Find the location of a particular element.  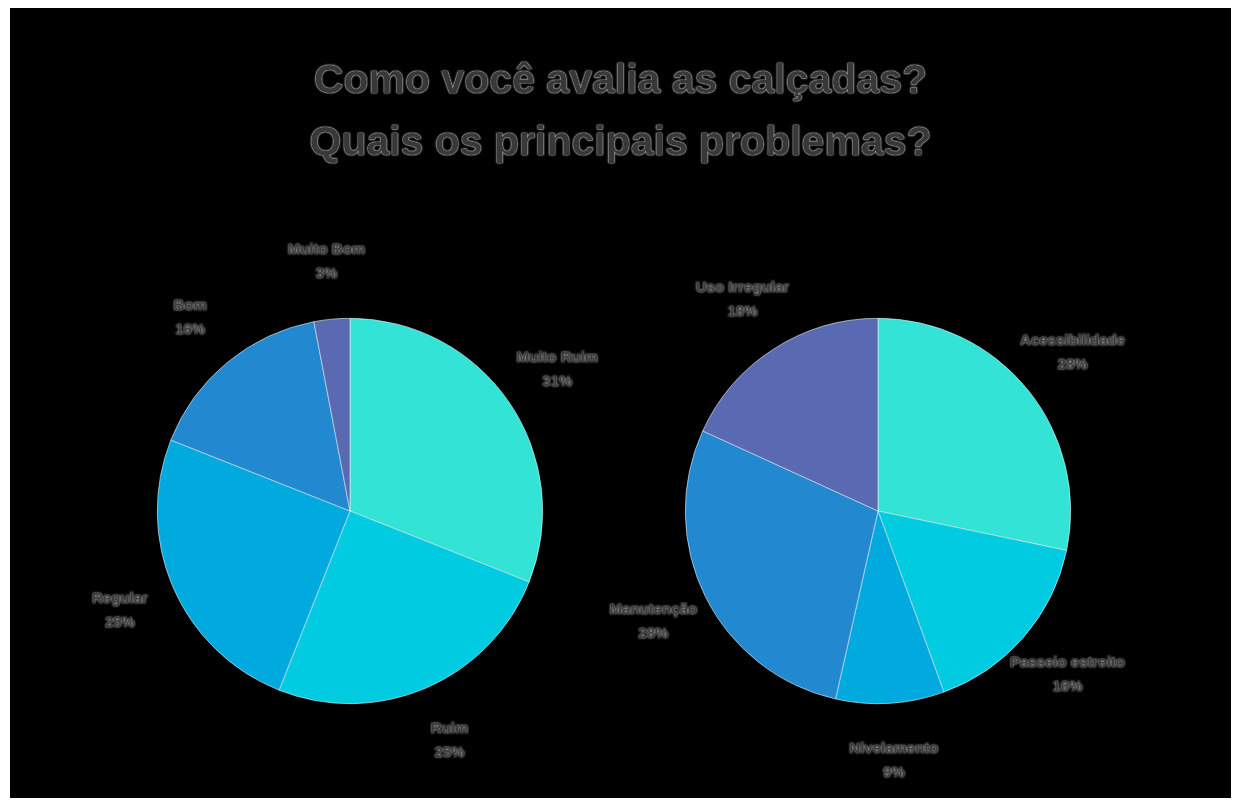

data-label: 3% is located at coordinates (326, 272).